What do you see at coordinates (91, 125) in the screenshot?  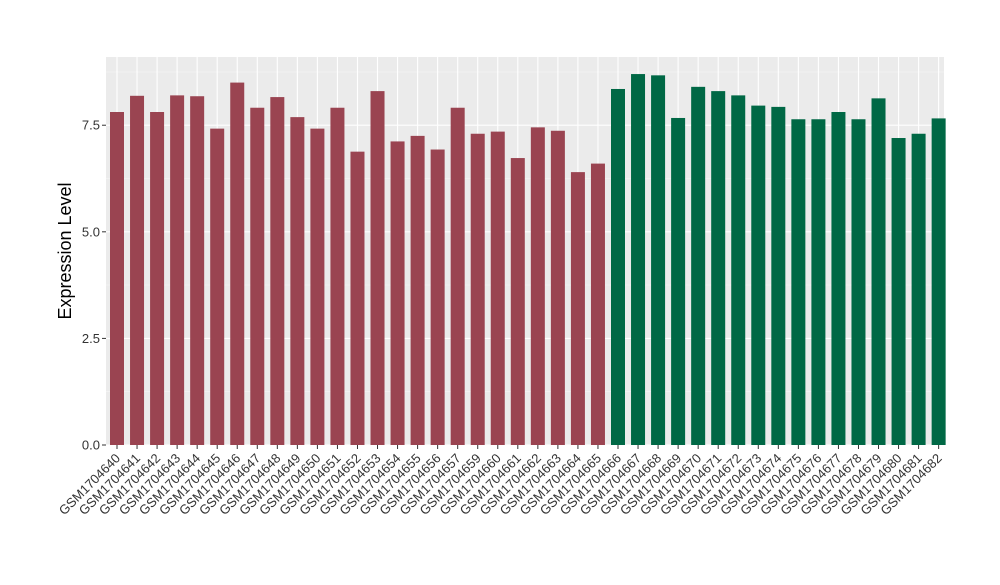 I see `y-tick-label: 7.5` at bounding box center [91, 125].